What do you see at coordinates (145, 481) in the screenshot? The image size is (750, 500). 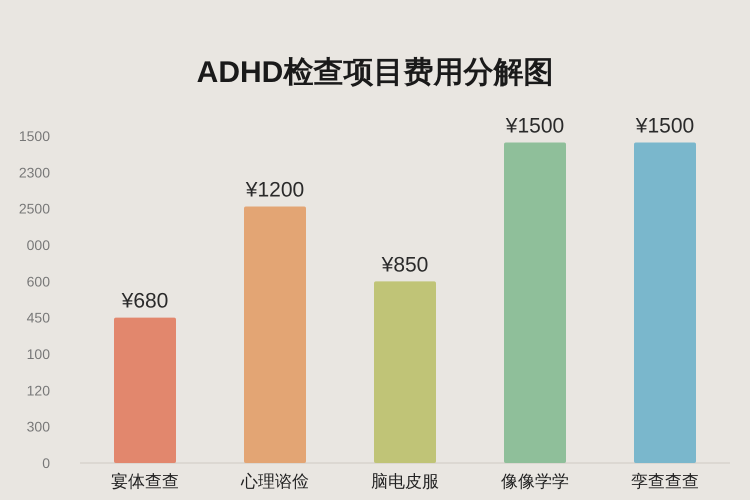 I see `x-tick-label: 宴体查查` at bounding box center [145, 481].